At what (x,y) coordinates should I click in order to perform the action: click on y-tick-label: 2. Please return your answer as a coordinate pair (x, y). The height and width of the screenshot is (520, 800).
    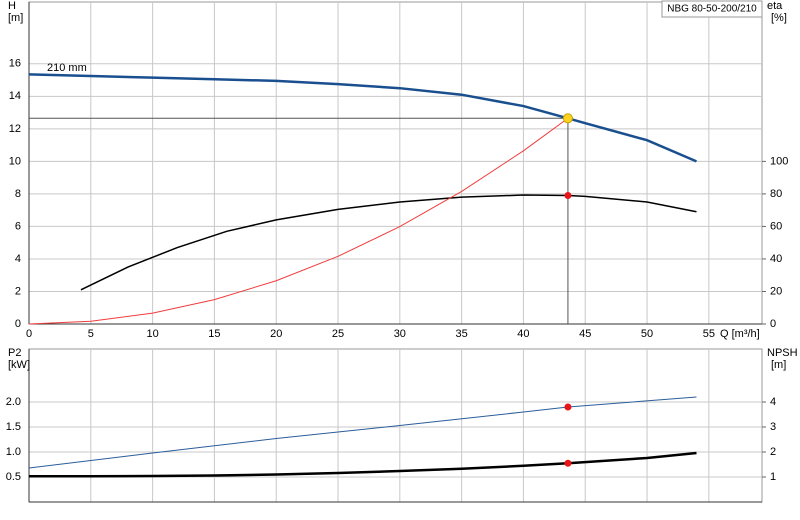
    Looking at the image, I should click on (18, 291).